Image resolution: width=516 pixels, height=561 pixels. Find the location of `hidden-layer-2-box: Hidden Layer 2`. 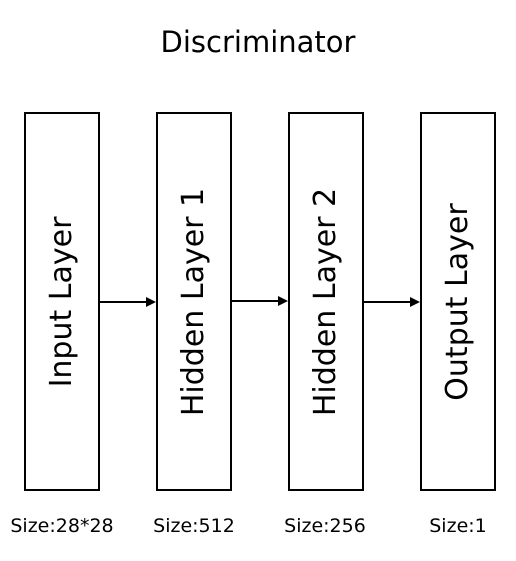

hidden-layer-2-box: Hidden Layer 2 is located at coordinates (326, 301).